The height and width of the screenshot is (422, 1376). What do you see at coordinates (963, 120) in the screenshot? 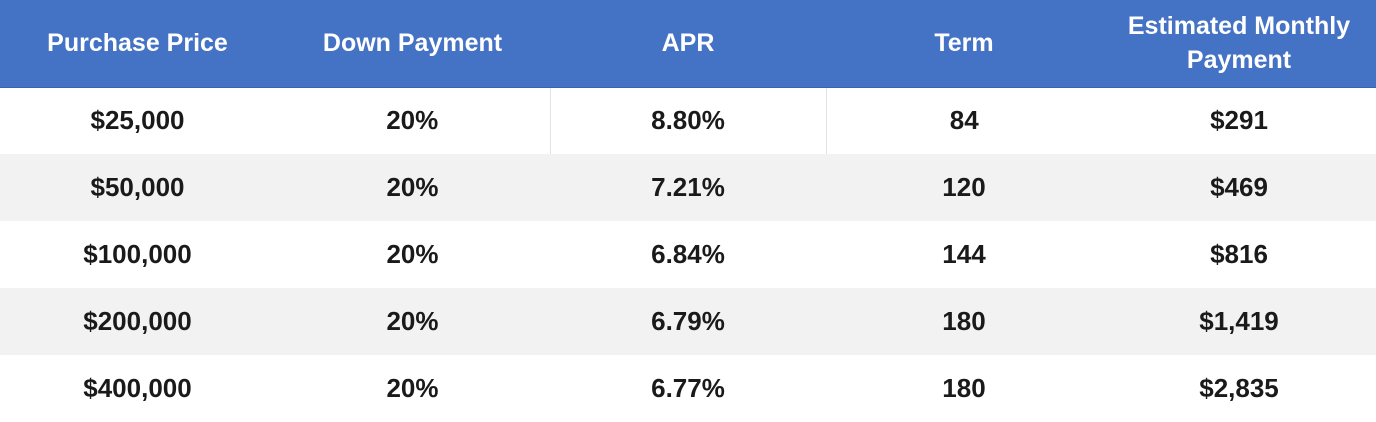
I see `cell-term: 84` at bounding box center [963, 120].